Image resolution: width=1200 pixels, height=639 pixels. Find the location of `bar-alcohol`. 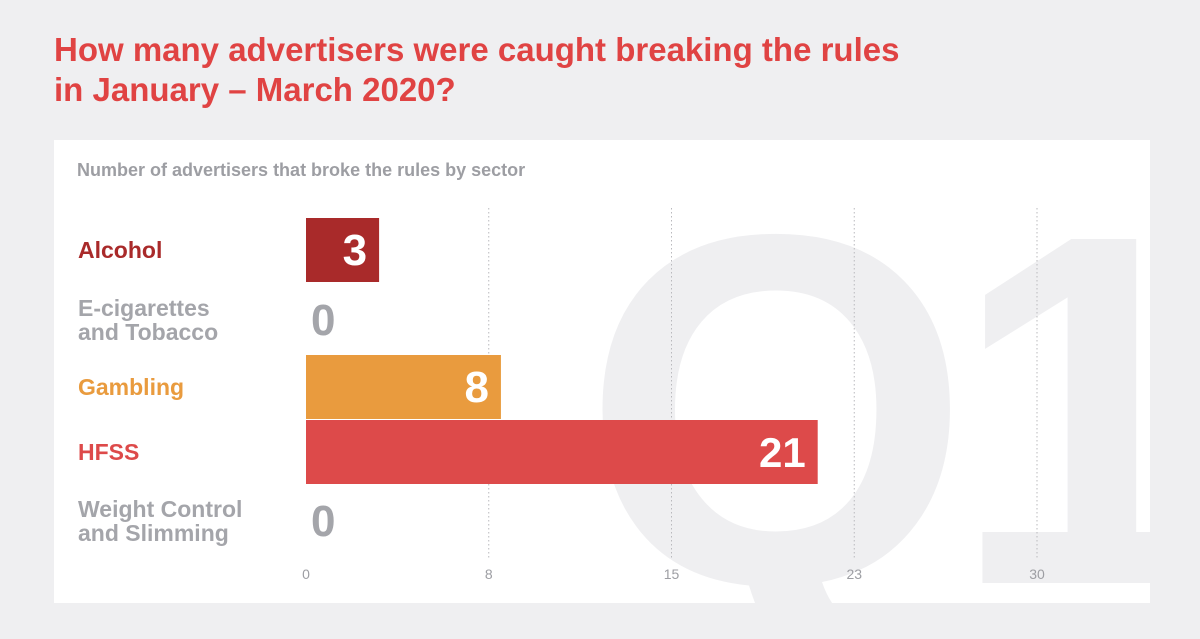

bar-alcohol is located at coordinates (343, 250).